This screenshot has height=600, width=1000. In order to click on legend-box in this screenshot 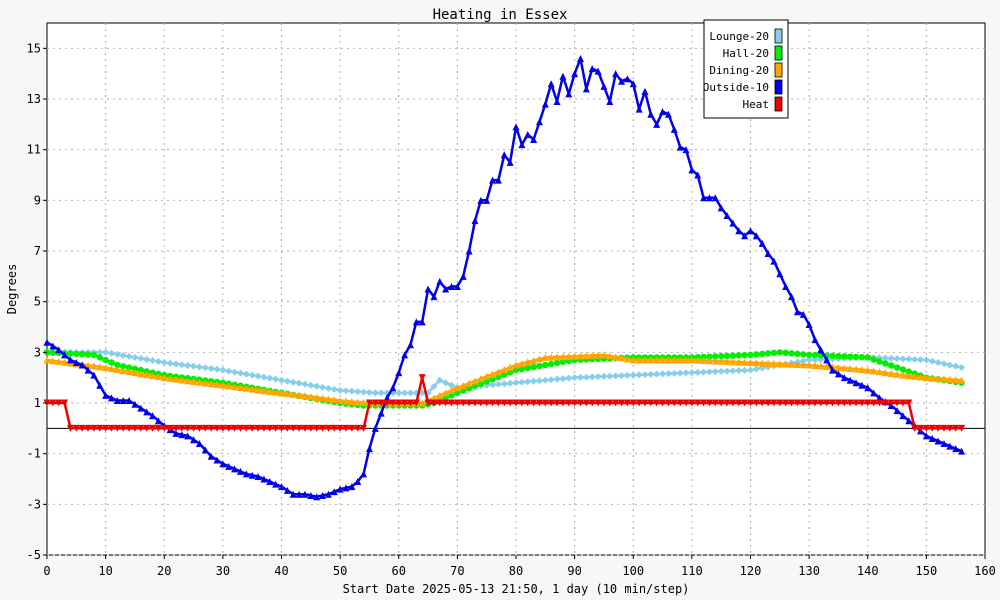, I will do `click(746, 69)`.